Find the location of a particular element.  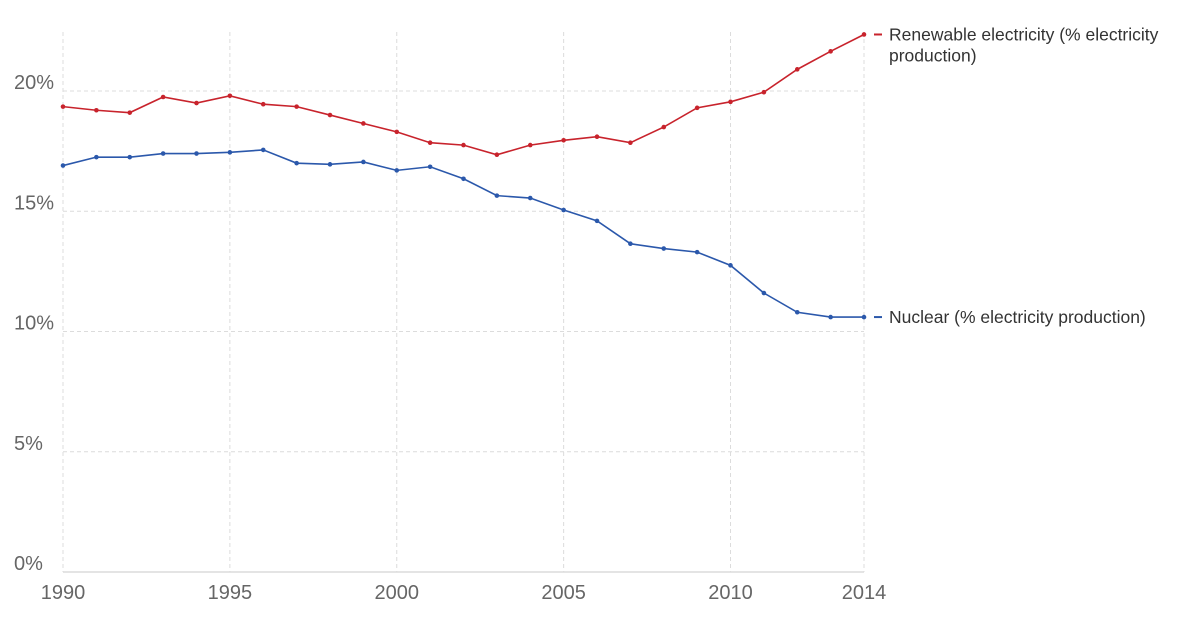

legend-label-line: Renewable electricity (% electricity is located at coordinates (1024, 34).